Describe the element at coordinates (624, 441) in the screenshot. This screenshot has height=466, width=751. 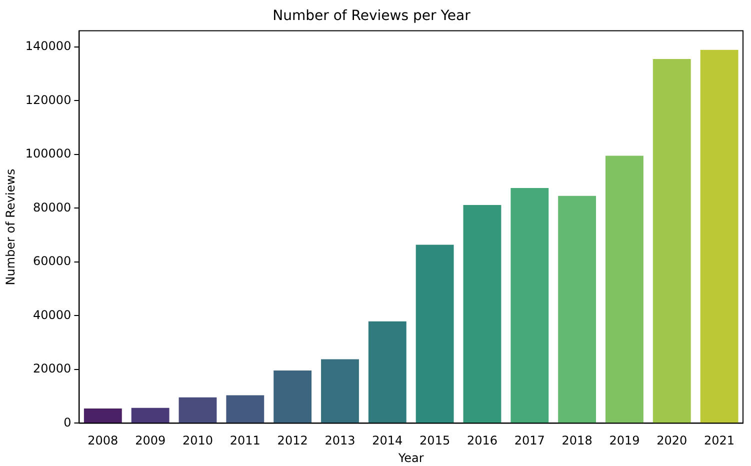
I see `x-tick-label: 2019` at that location.